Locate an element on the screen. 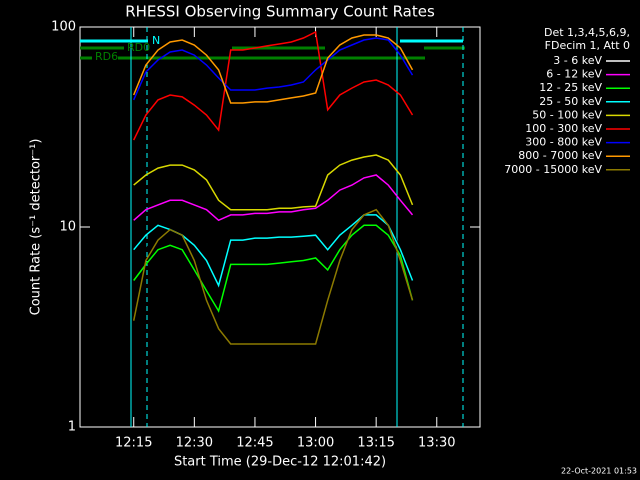 The height and width of the screenshot is (480, 640). y-tick-label: 1 is located at coordinates (72, 427).